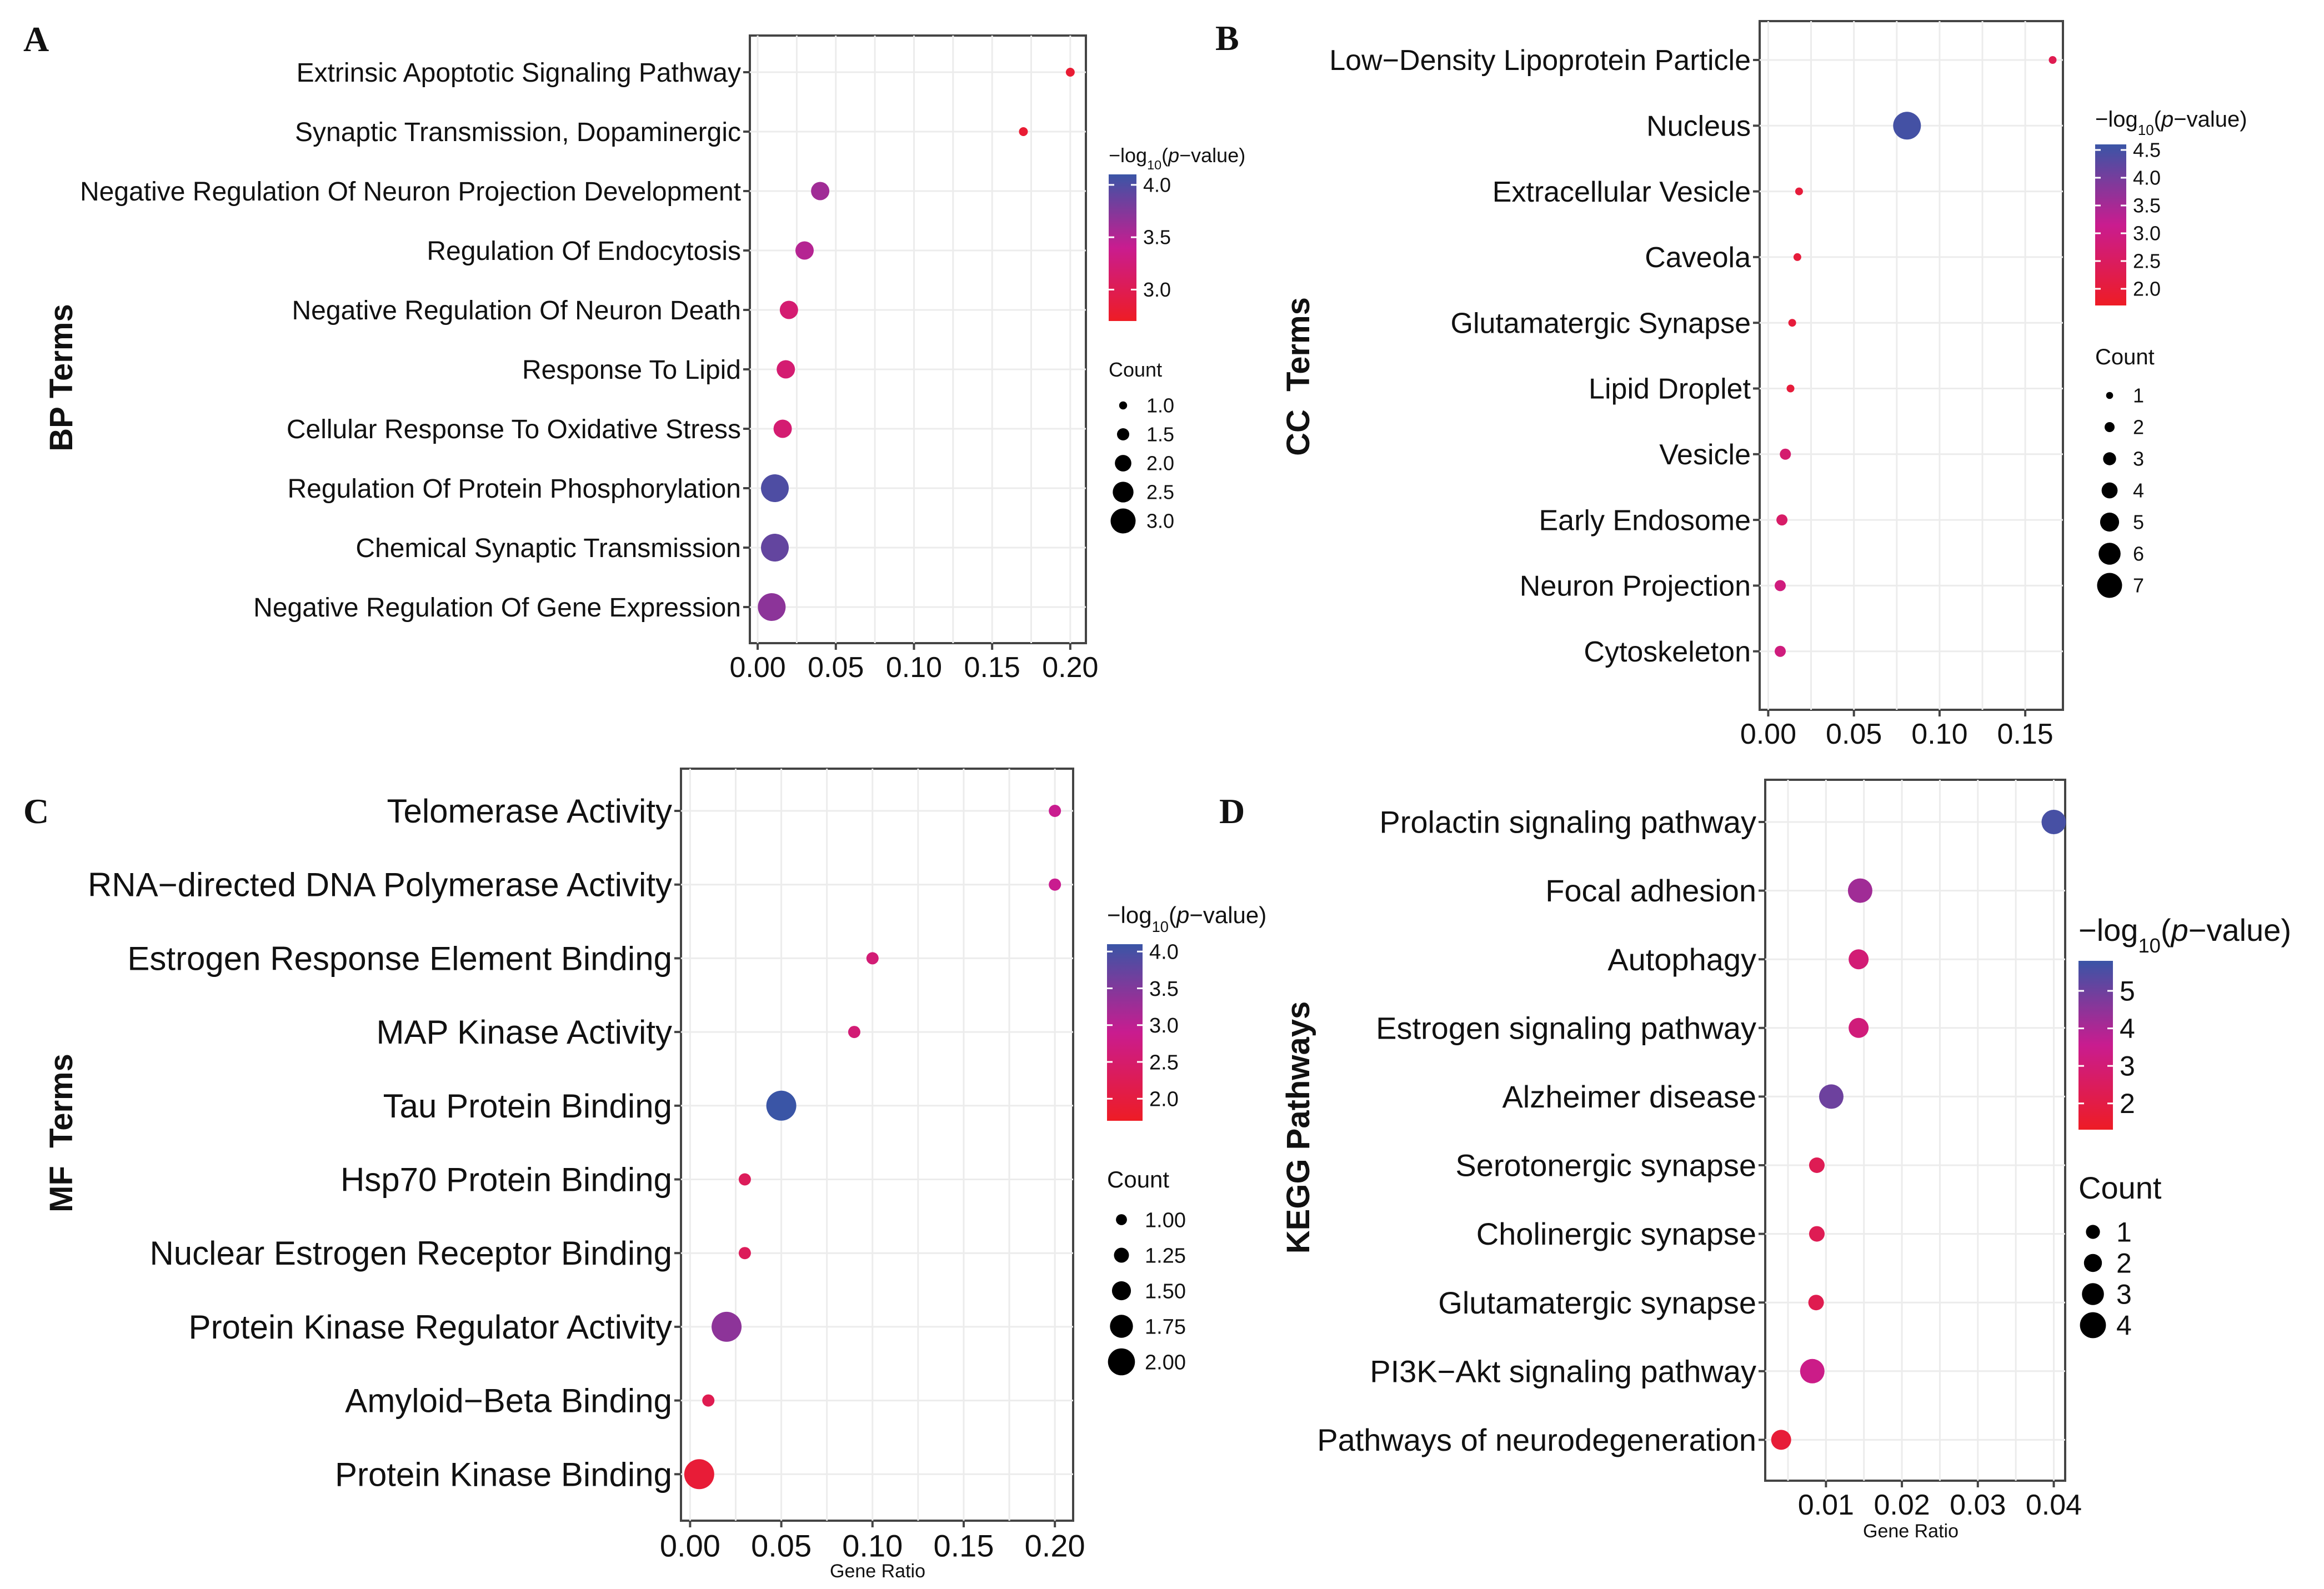 This screenshot has height=1589, width=2324. I want to click on panel-c-plot-area, so click(877, 1145).